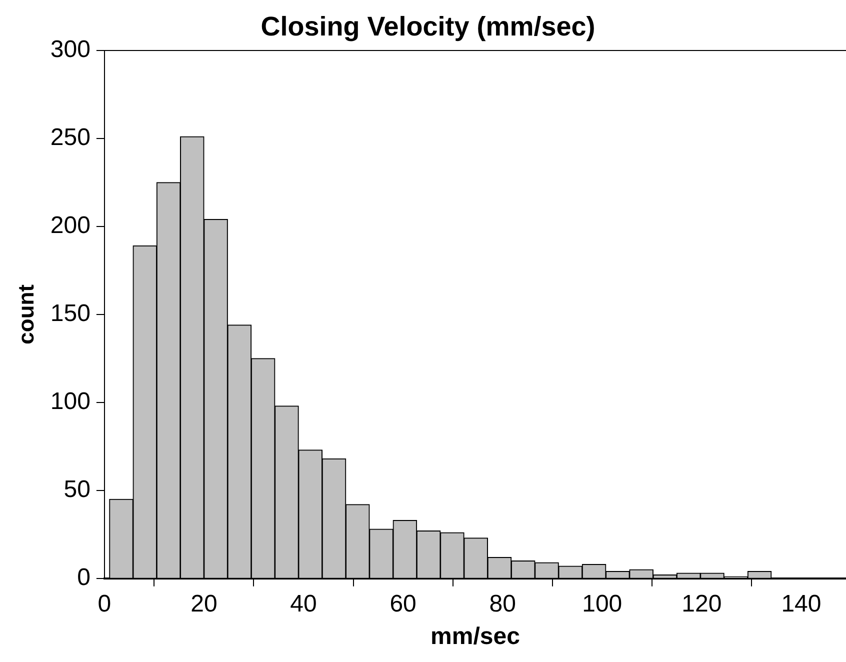  I want to click on y-tick-label: 50, so click(77, 490).